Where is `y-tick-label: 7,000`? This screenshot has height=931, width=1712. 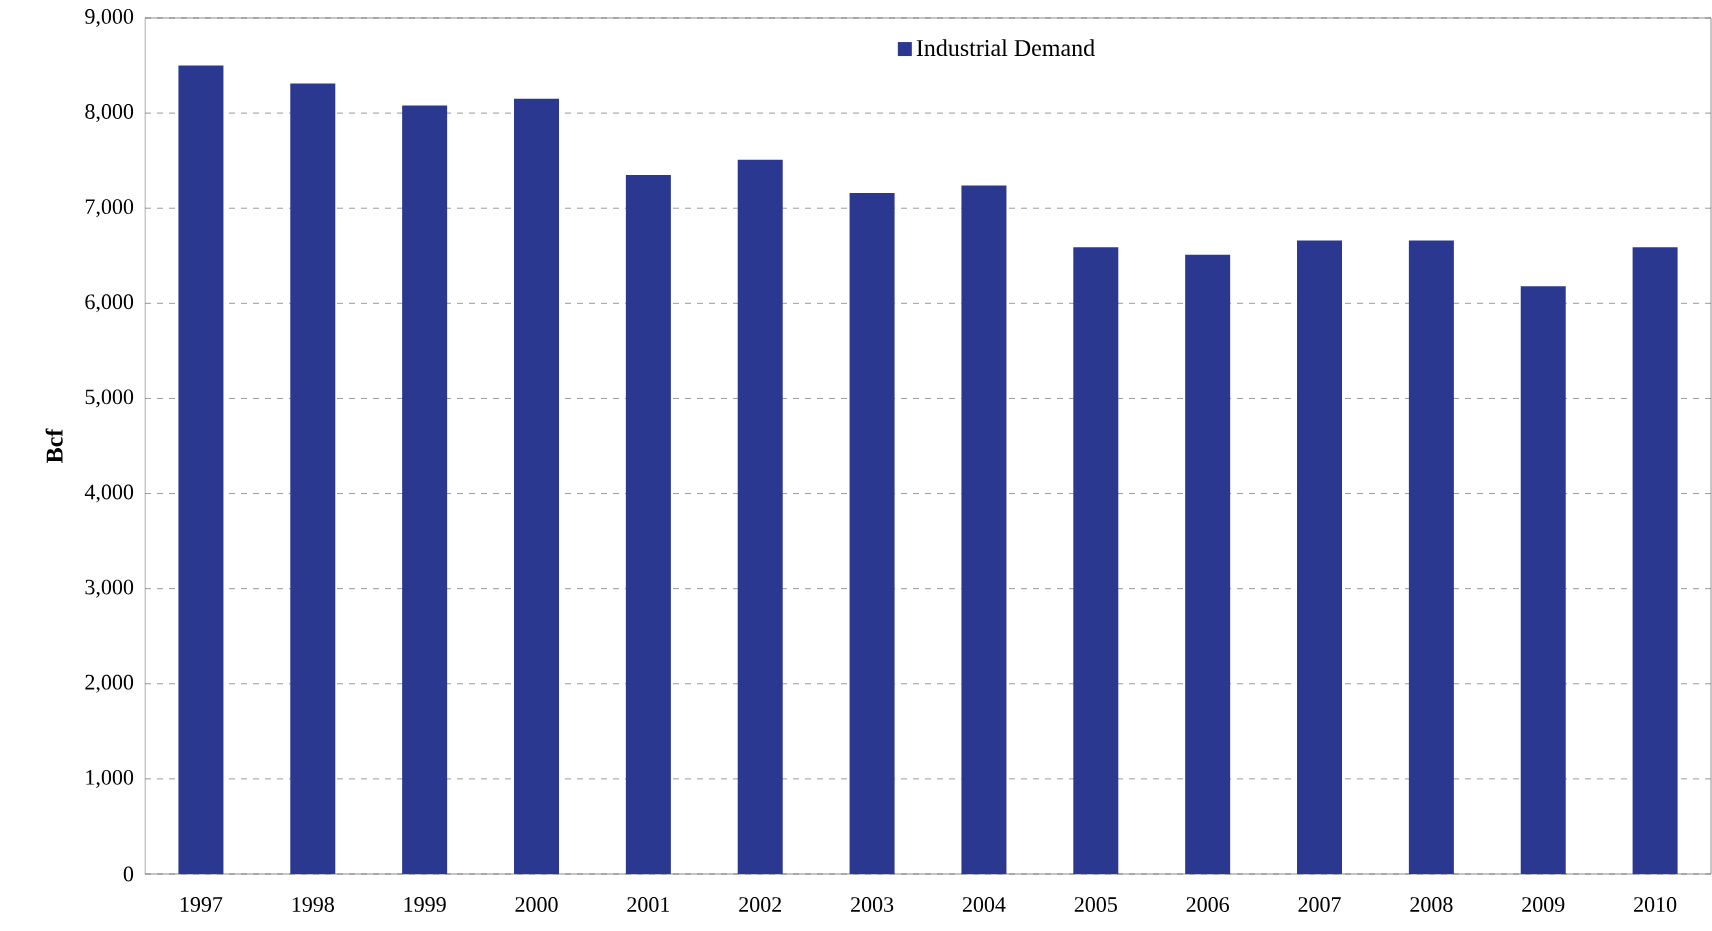 y-tick-label: 7,000 is located at coordinates (109, 208).